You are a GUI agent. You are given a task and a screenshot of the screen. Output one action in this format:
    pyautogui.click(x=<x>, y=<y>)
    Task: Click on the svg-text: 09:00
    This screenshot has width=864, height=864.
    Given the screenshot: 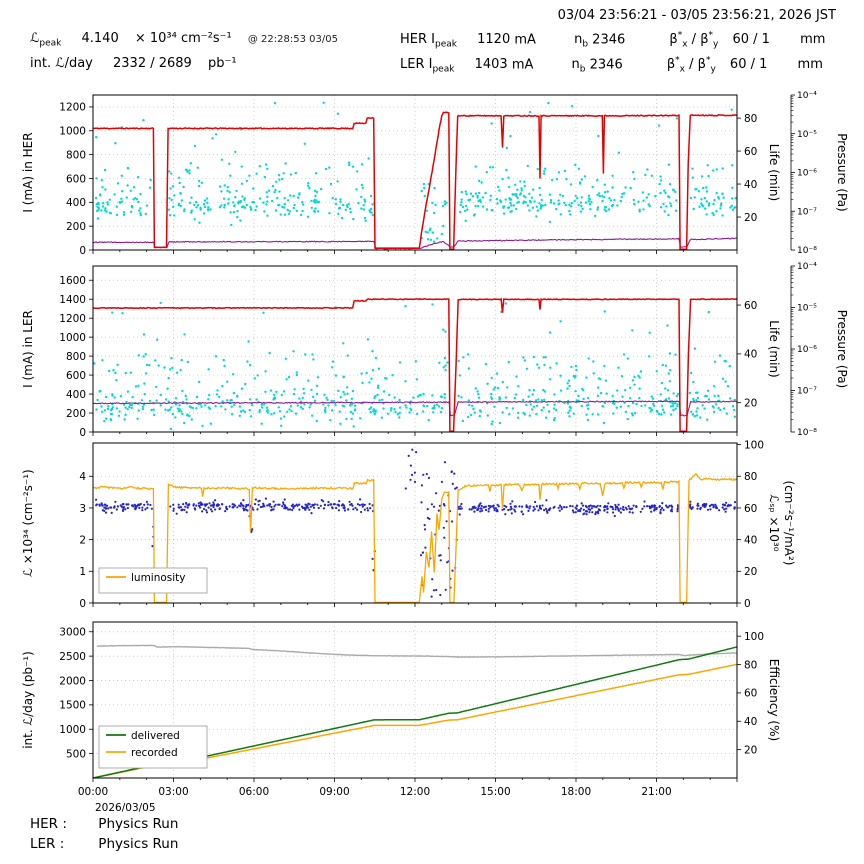 What is the action you would take?
    pyautogui.click(x=334, y=792)
    